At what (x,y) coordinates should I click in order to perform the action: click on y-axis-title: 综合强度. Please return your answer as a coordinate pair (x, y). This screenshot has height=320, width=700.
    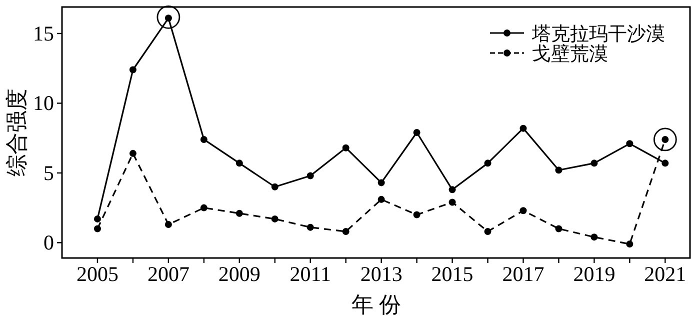
    Looking at the image, I should click on (16, 132).